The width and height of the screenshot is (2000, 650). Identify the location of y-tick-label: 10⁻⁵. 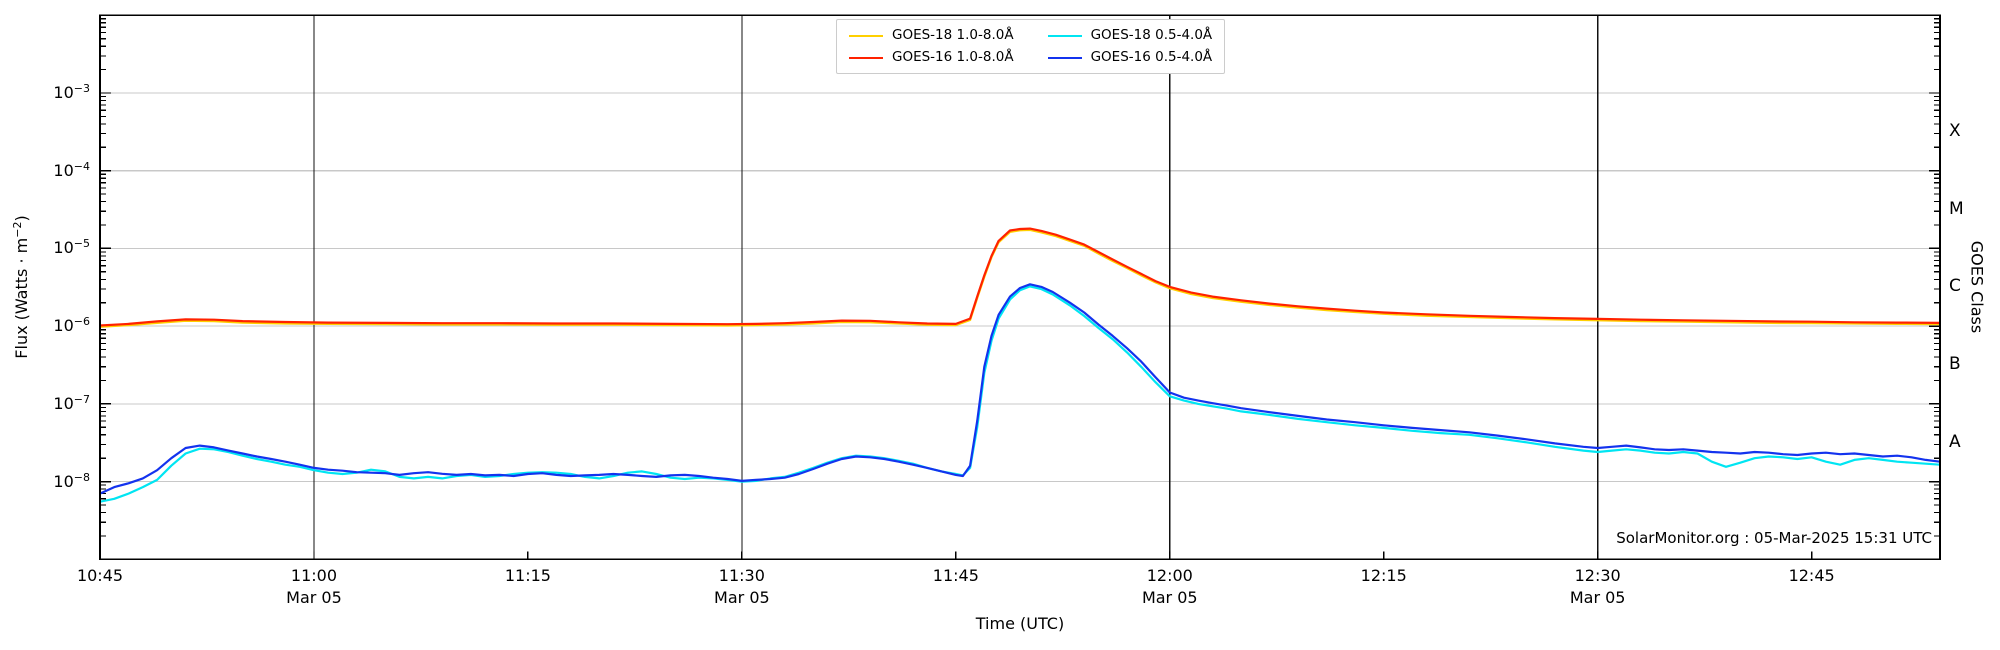
(71, 247).